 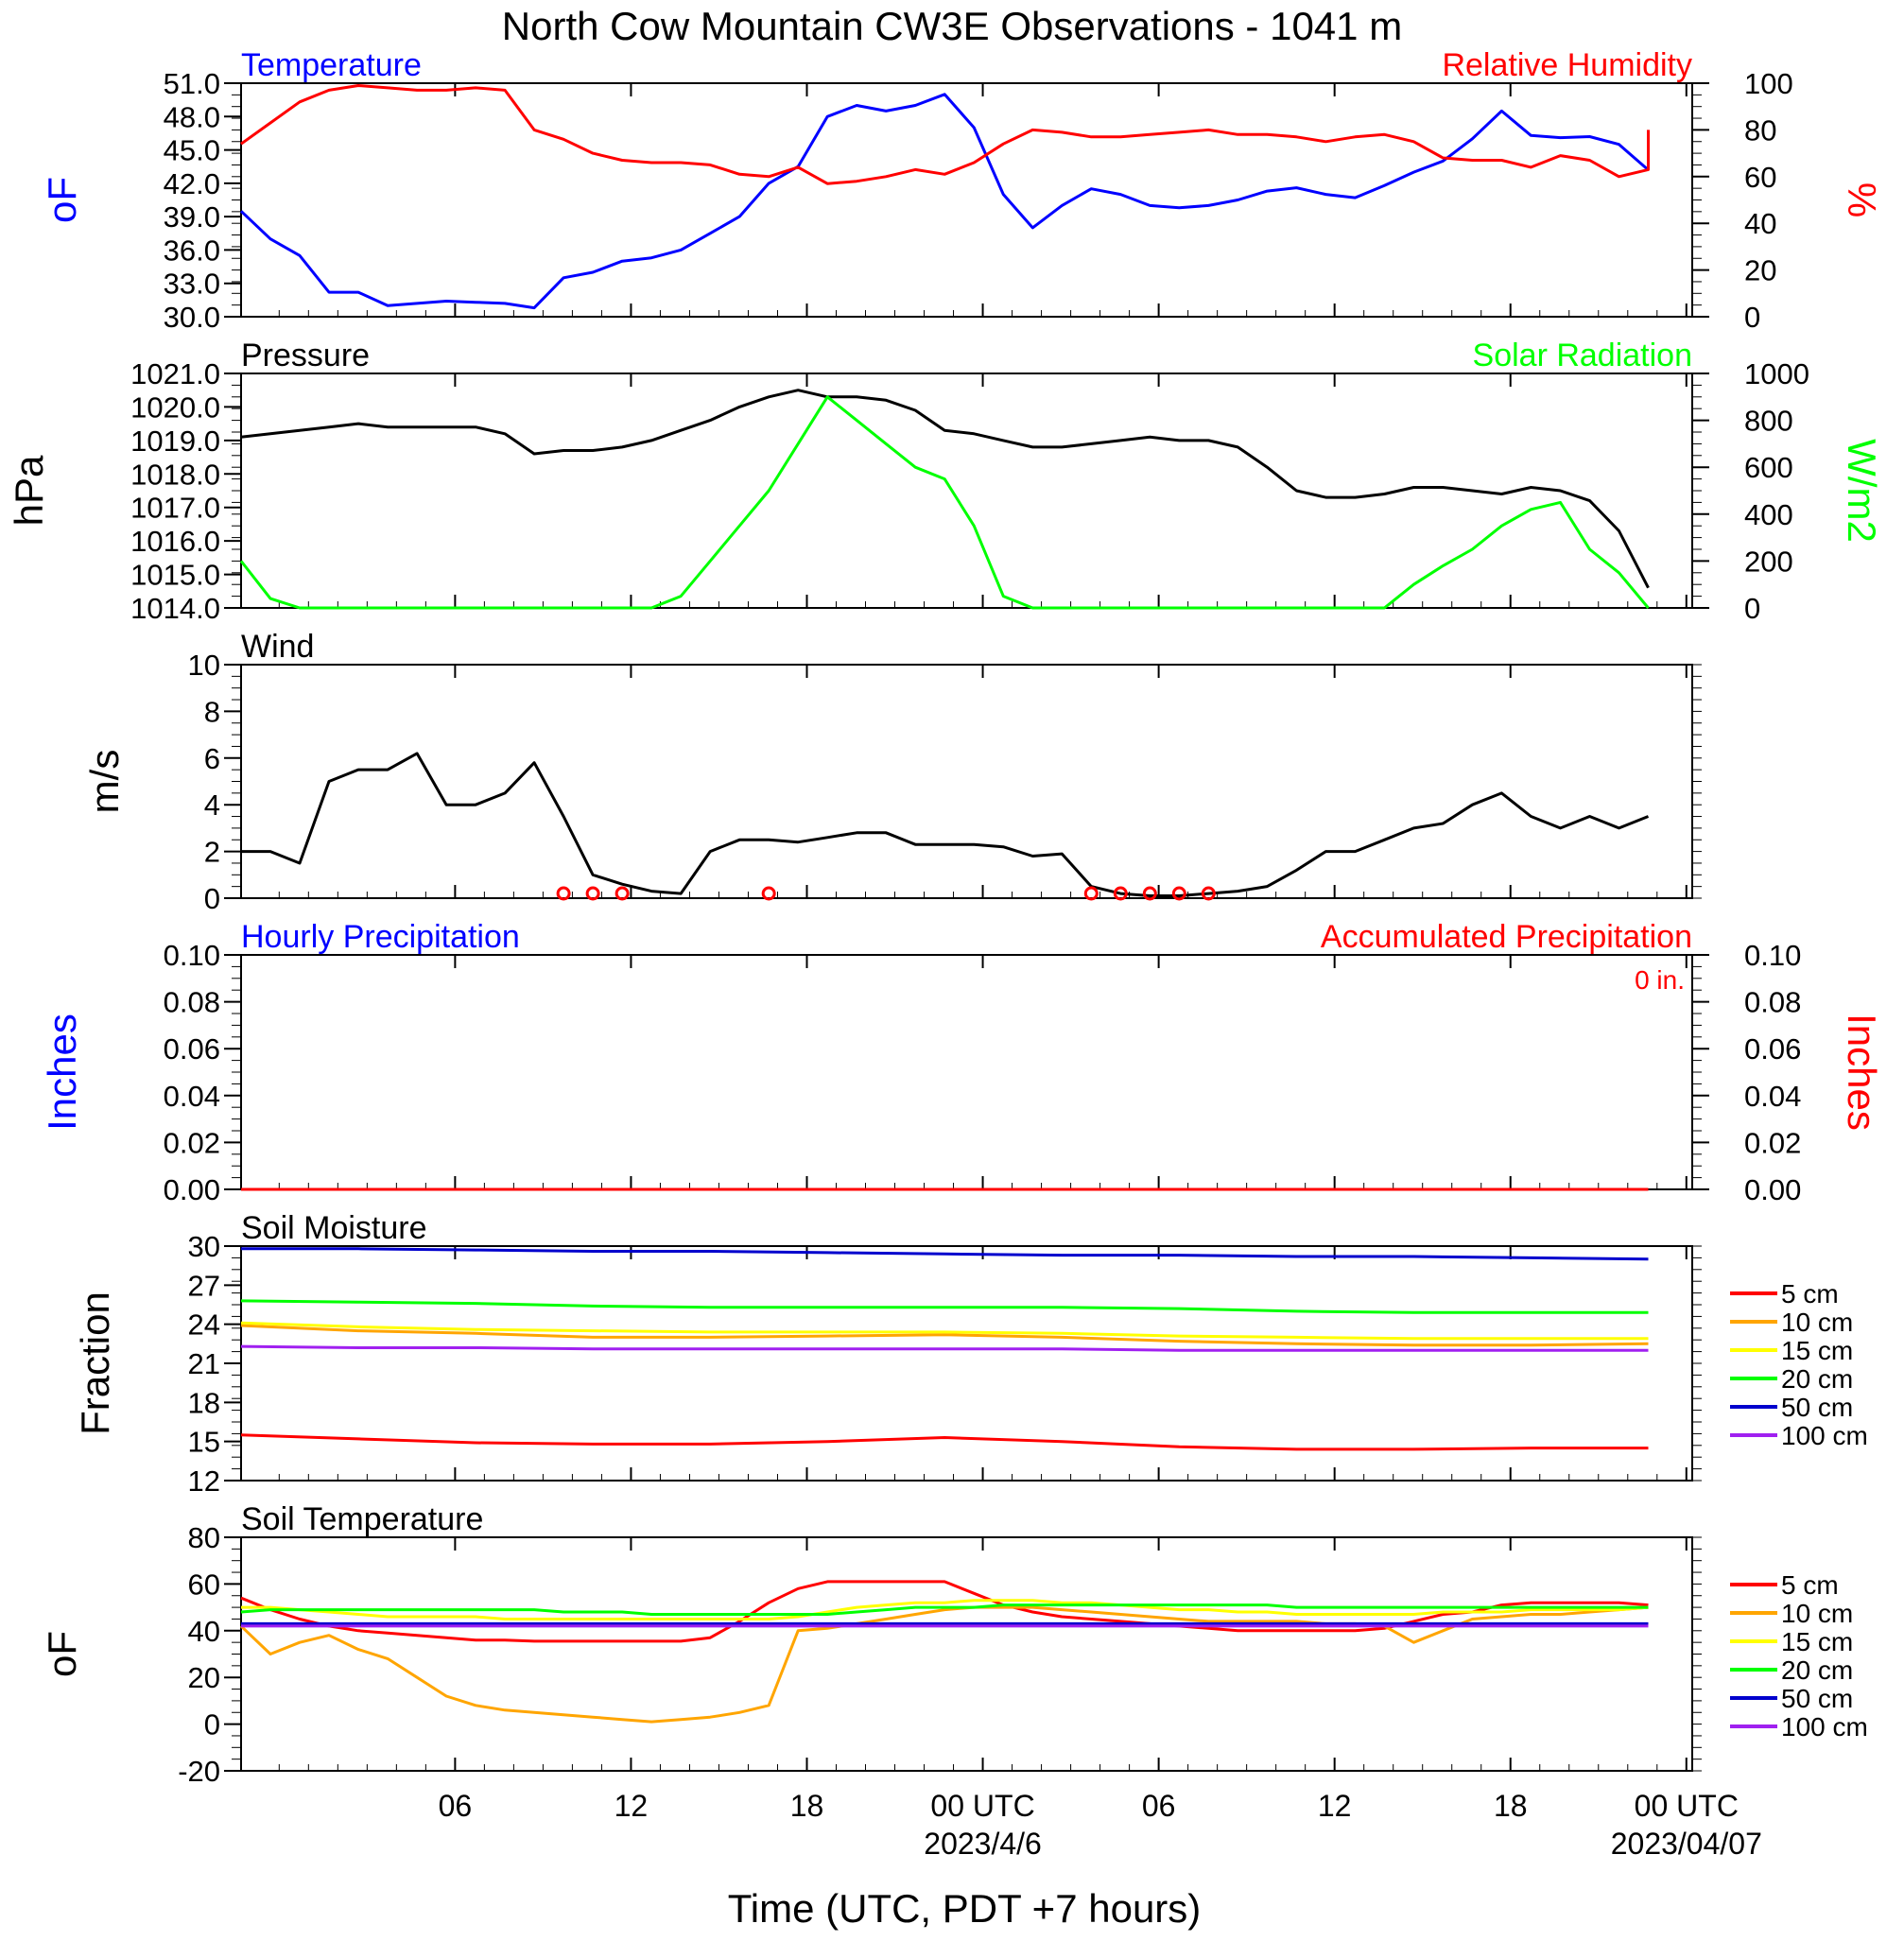 I want to click on y-axis-label-right: %, so click(x=1862, y=200).